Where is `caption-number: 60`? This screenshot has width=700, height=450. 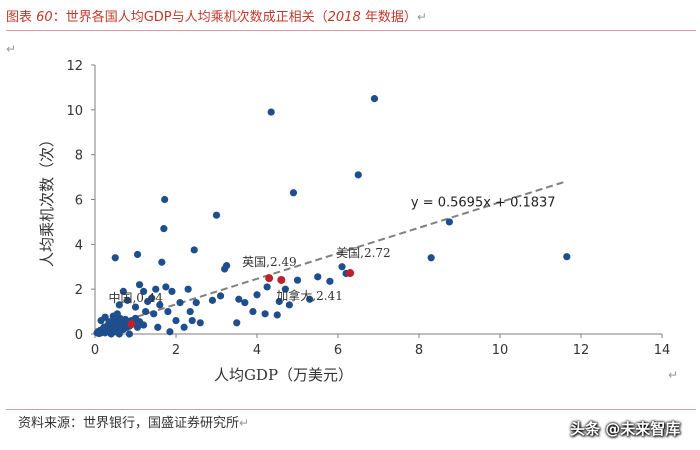 caption-number: 60 is located at coordinates (44, 17).